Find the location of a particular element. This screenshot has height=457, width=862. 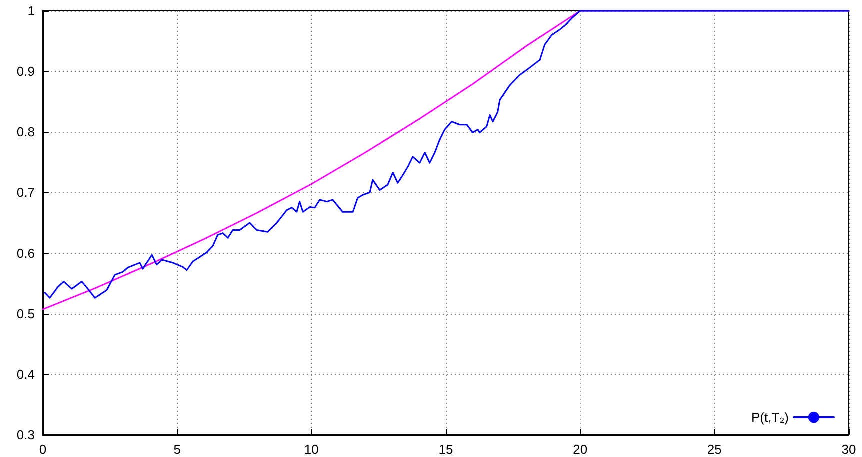

y-tick-label: 0.3 is located at coordinates (25, 435).